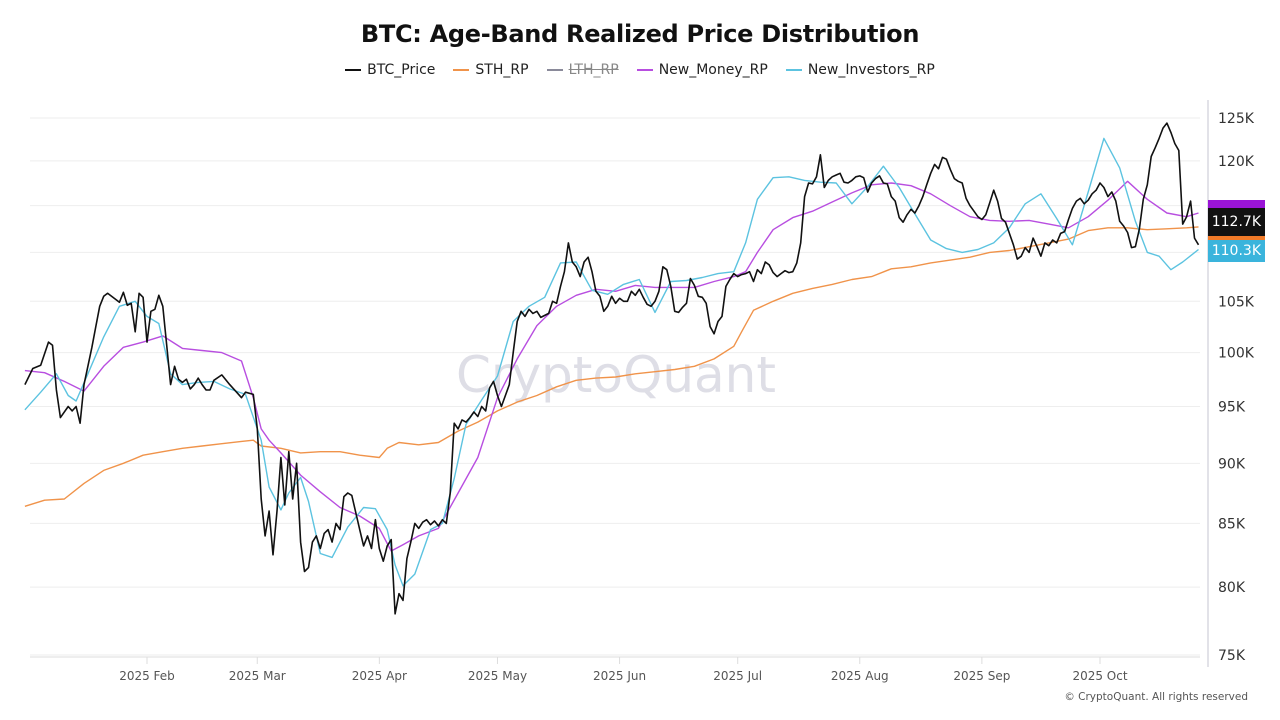 This screenshot has width=1280, height=720. Describe the element at coordinates (713, 70) in the screenshot. I see `legend-label: New_Money_RP` at that location.